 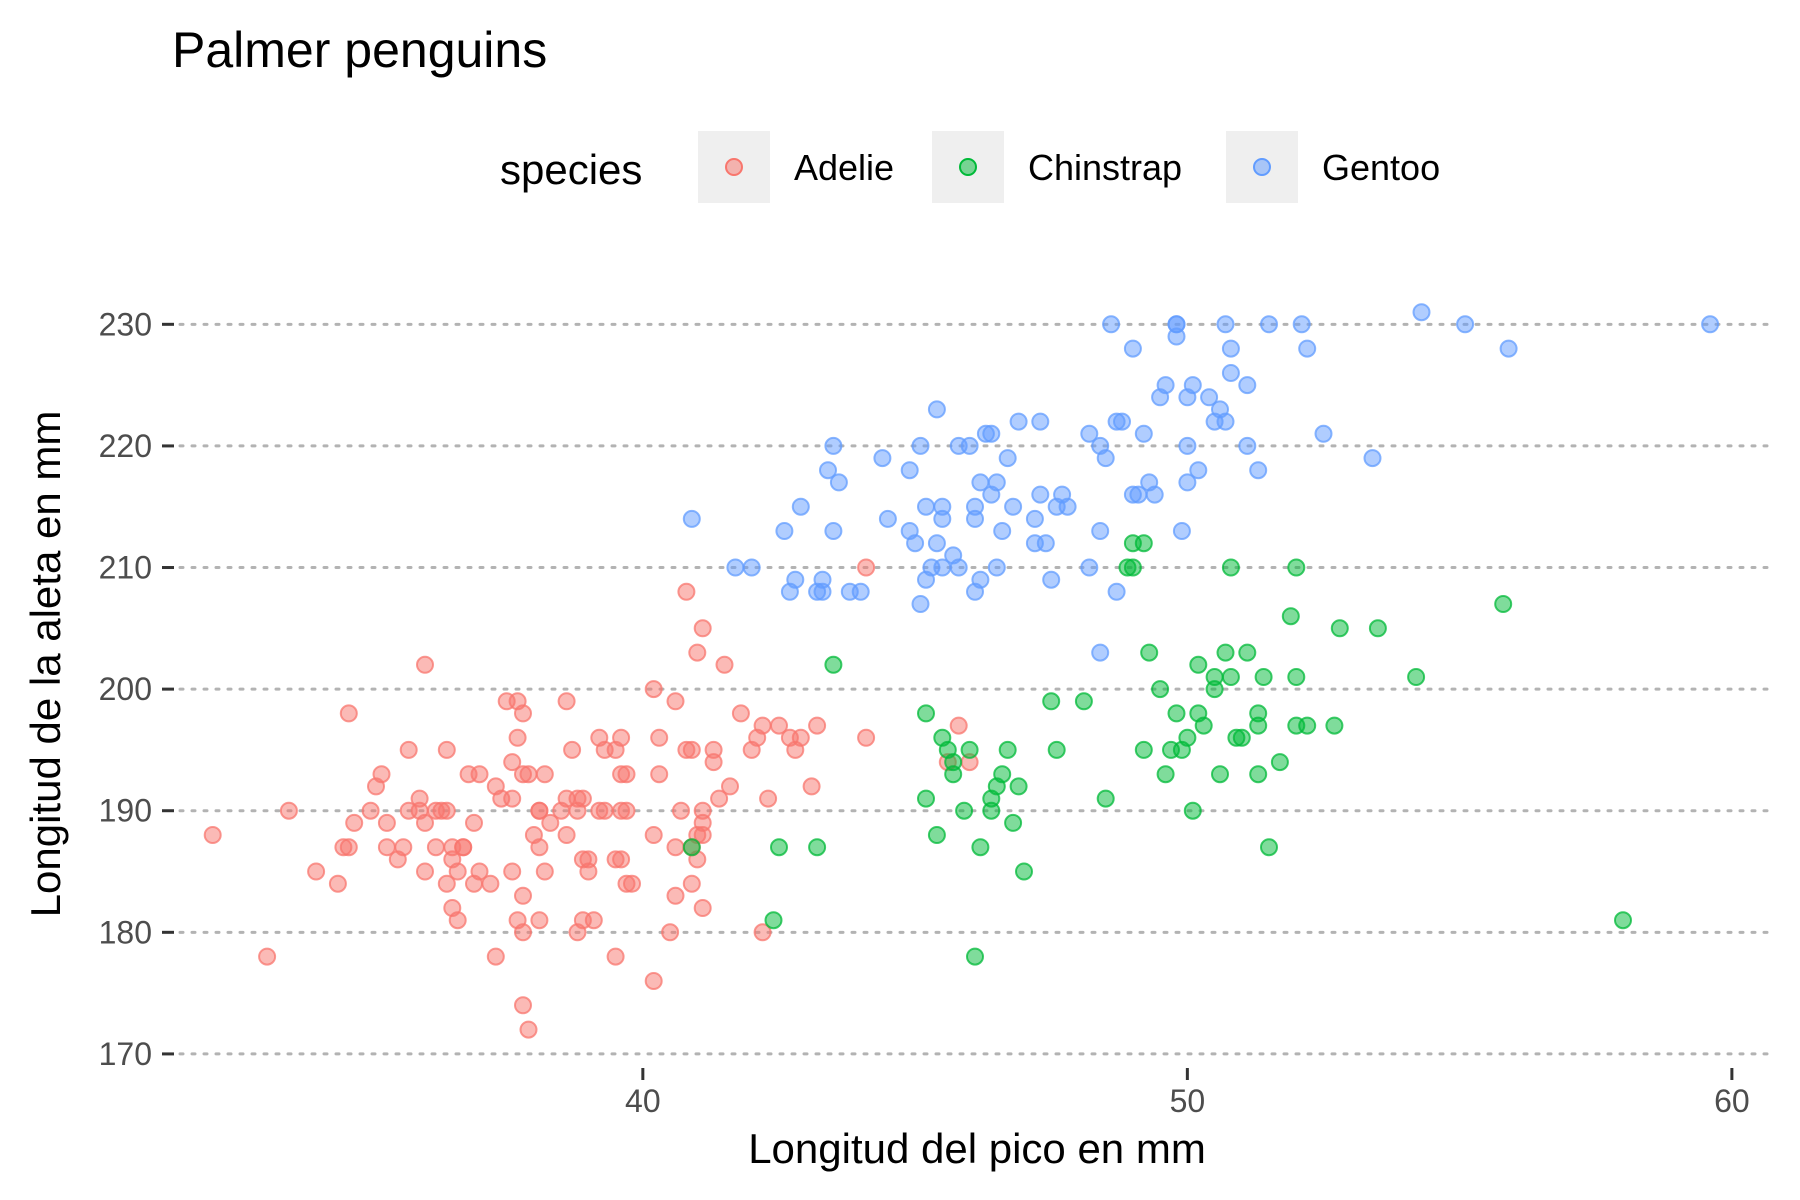 What do you see at coordinates (125, 568) in the screenshot?
I see `y-tick-label: 210` at bounding box center [125, 568].